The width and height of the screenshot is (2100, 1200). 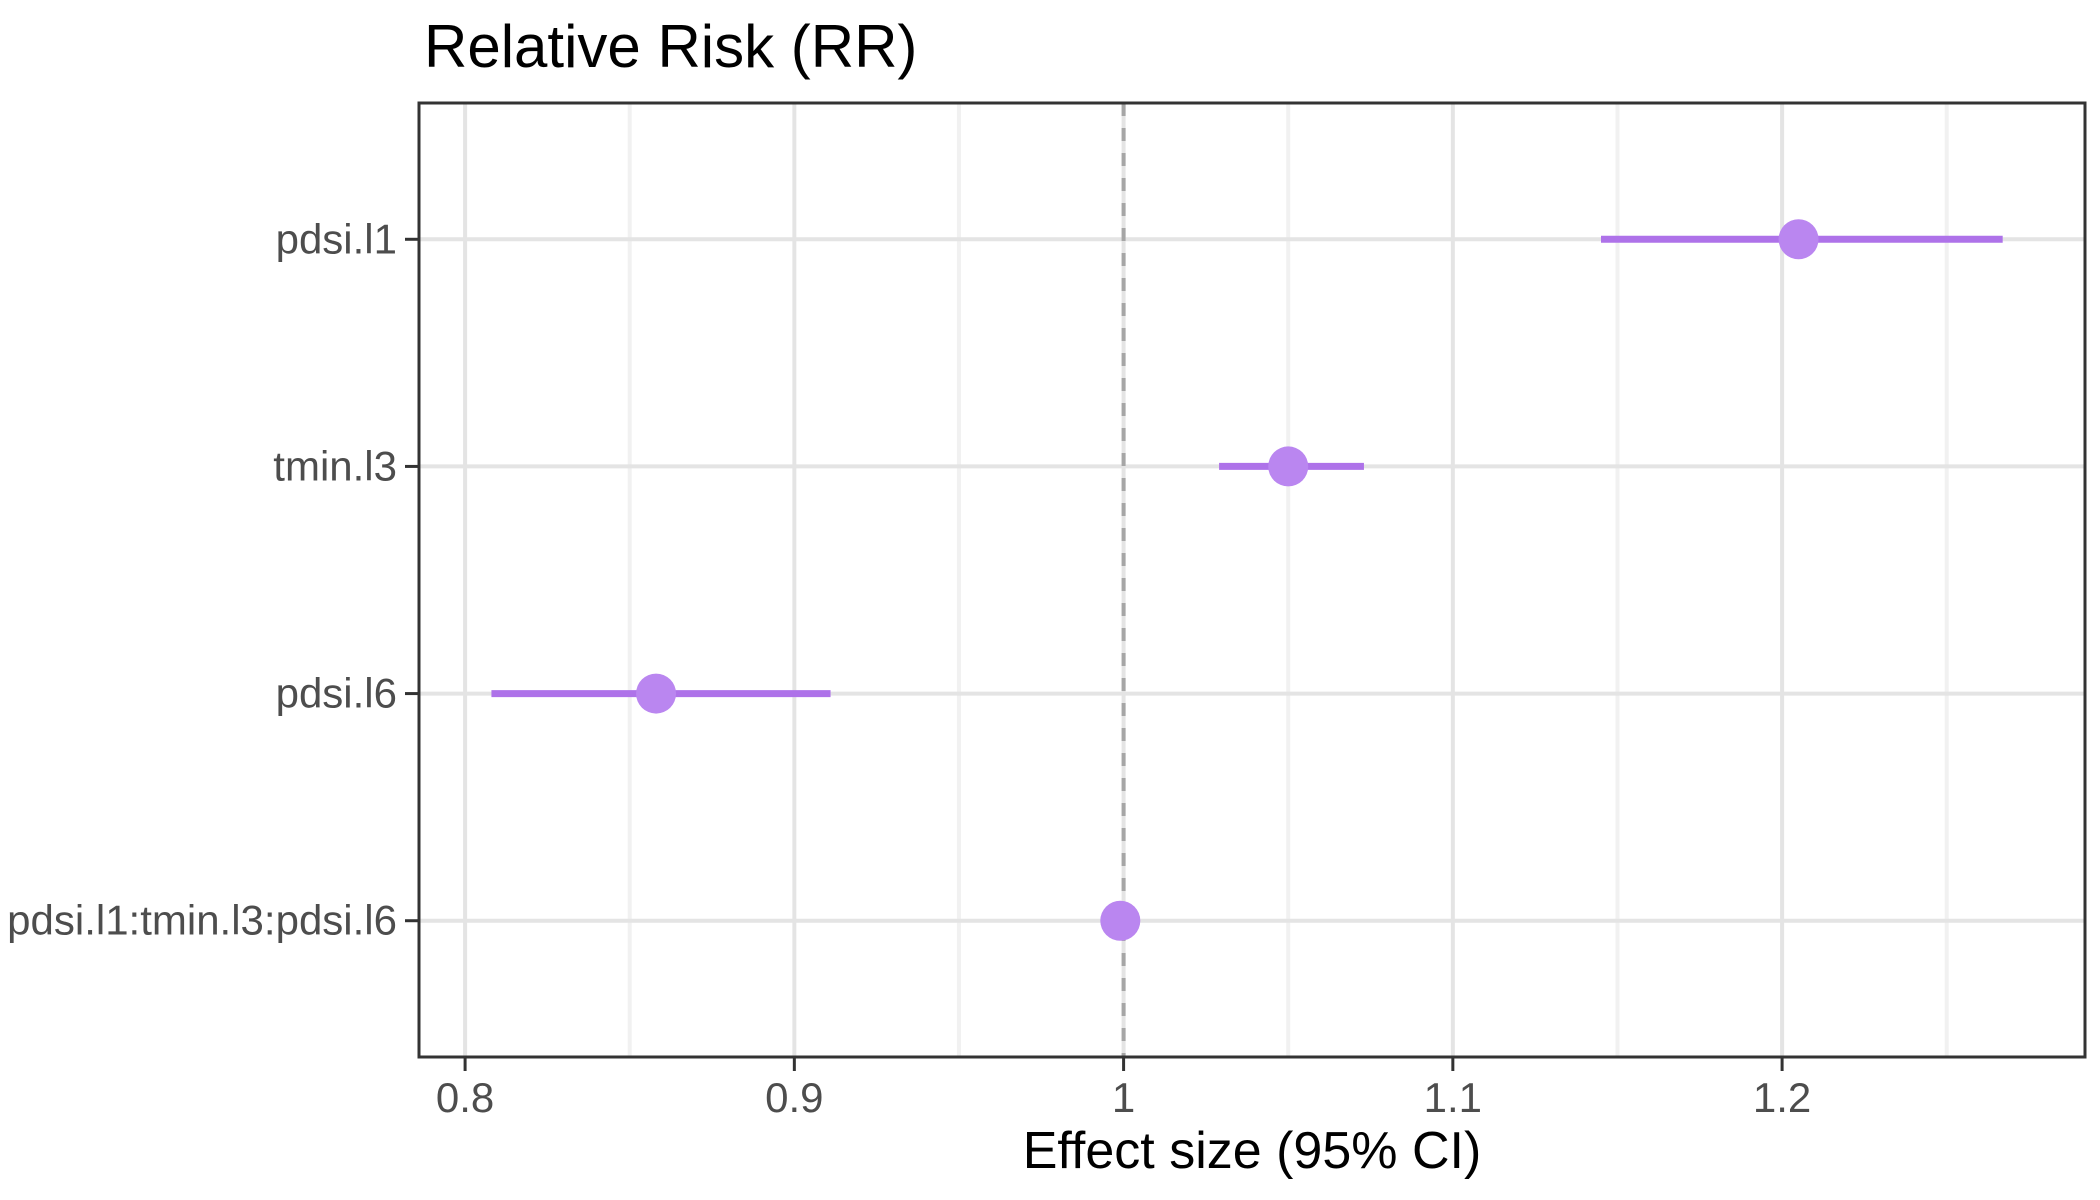 What do you see at coordinates (794, 1097) in the screenshot?
I see `x-tick-label: 0.9` at bounding box center [794, 1097].